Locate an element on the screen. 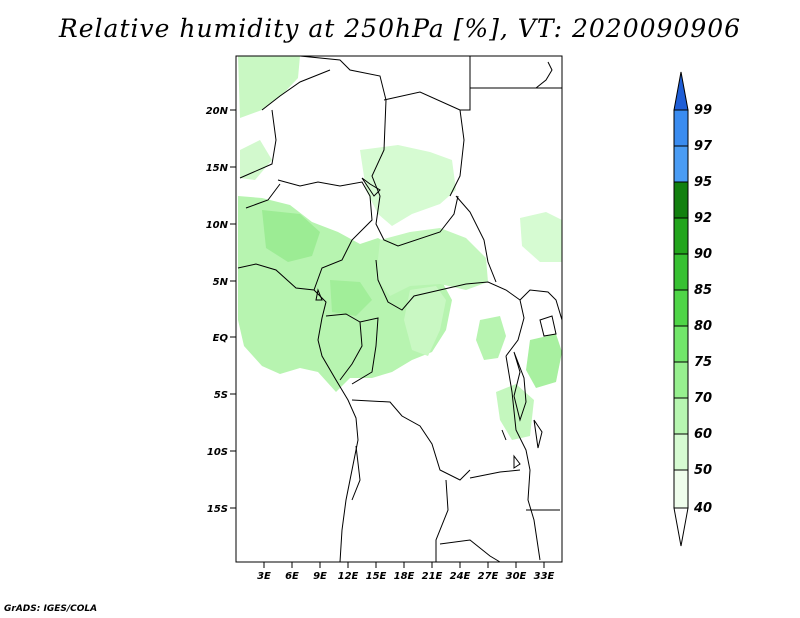  lat-label-15n: 15N is located at coordinates (217, 168).